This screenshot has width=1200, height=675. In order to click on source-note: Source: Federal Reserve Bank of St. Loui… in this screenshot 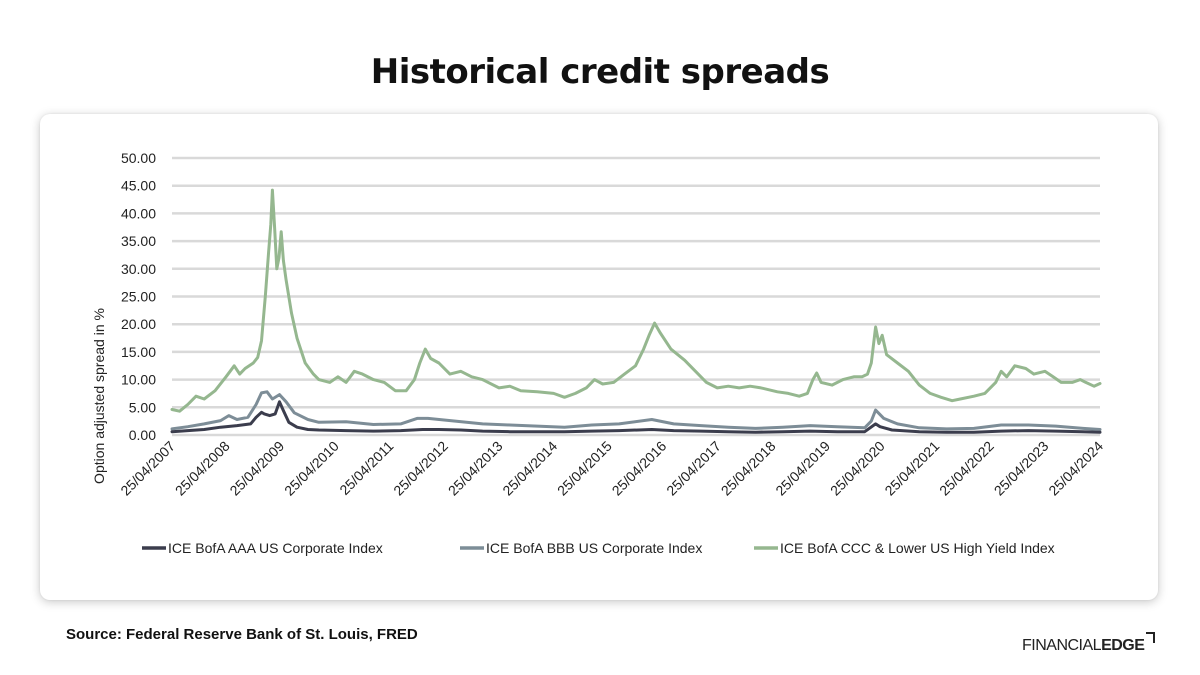, I will do `click(242, 634)`.